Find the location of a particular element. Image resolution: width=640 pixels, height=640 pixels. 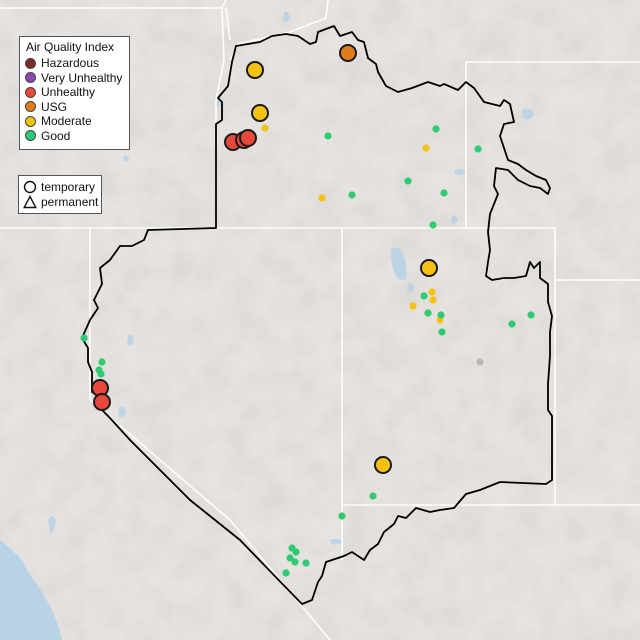

legend-label: Hazardous is located at coordinates (70, 63).